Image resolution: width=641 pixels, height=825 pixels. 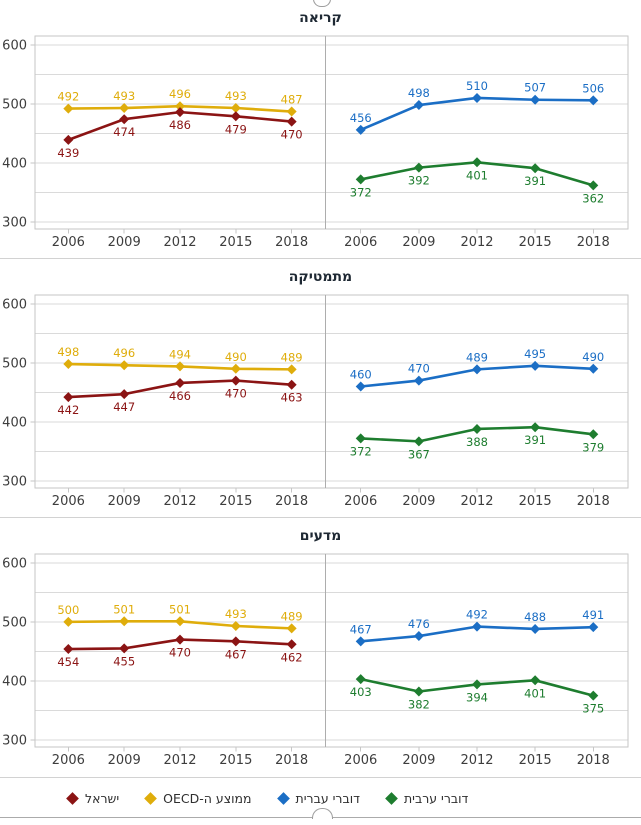 What do you see at coordinates (361, 192) in the screenshot?
I see `data-point-label: 372` at bounding box center [361, 192].